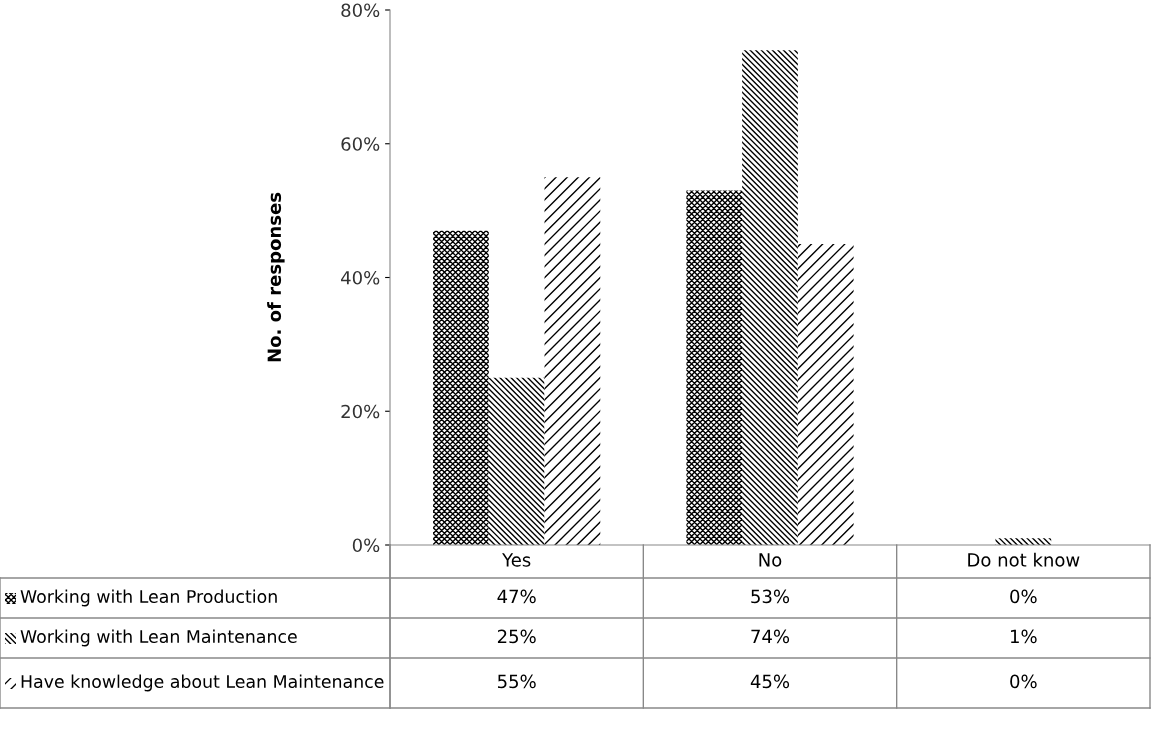 This screenshot has width=1152, height=746. What do you see at coordinates (516, 636) in the screenshot?
I see `data-label: 25%` at bounding box center [516, 636].